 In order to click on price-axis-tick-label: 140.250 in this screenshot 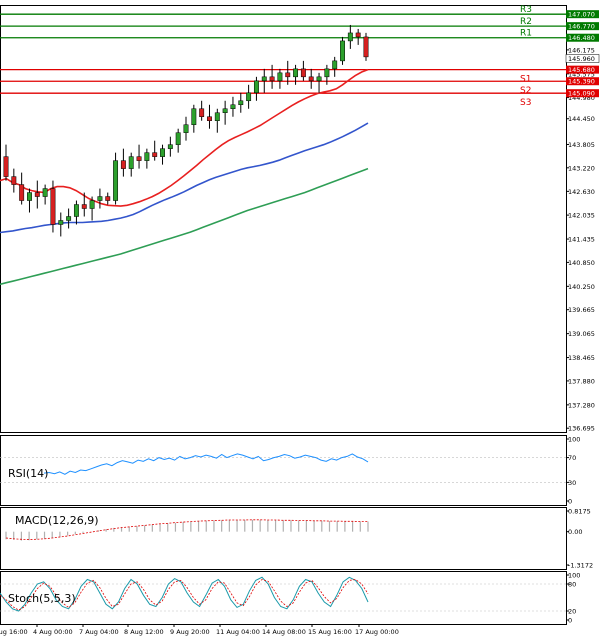, I will do `click(581, 287)`.